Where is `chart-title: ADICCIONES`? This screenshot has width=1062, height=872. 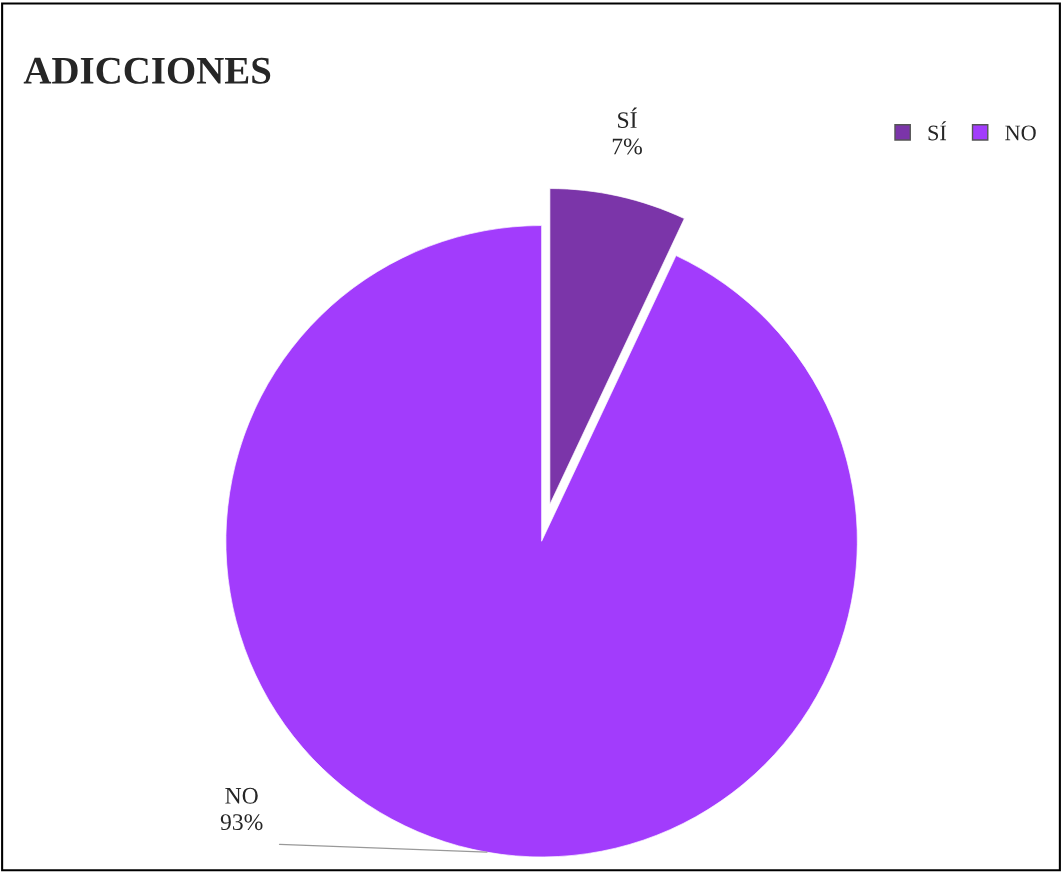
chart-title: ADICCIONES is located at coordinates (147, 70).